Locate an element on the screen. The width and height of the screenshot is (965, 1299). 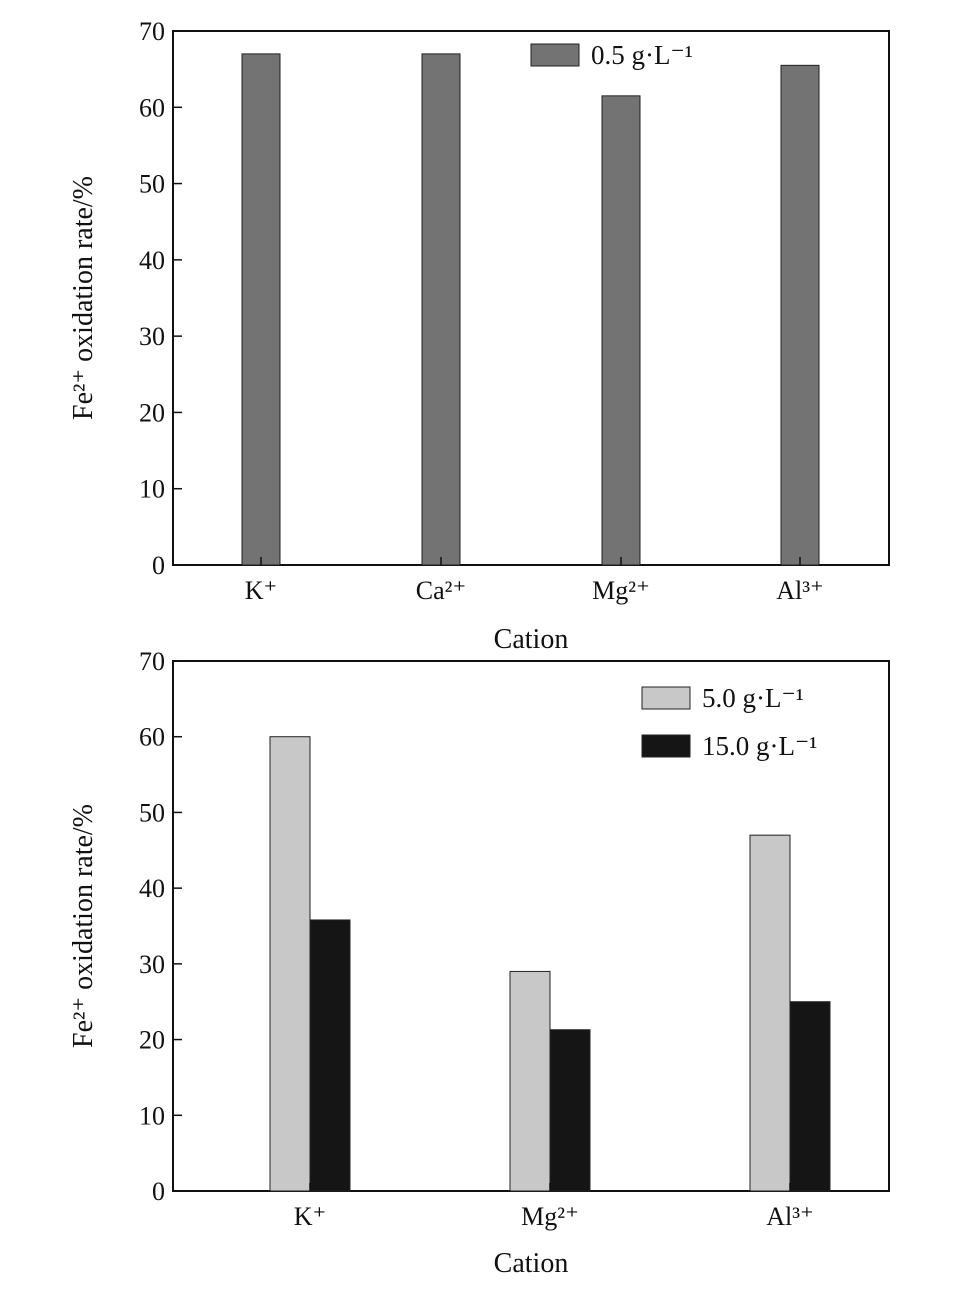
legend-label: 15.0 g·L⁻¹ is located at coordinates (759, 746).